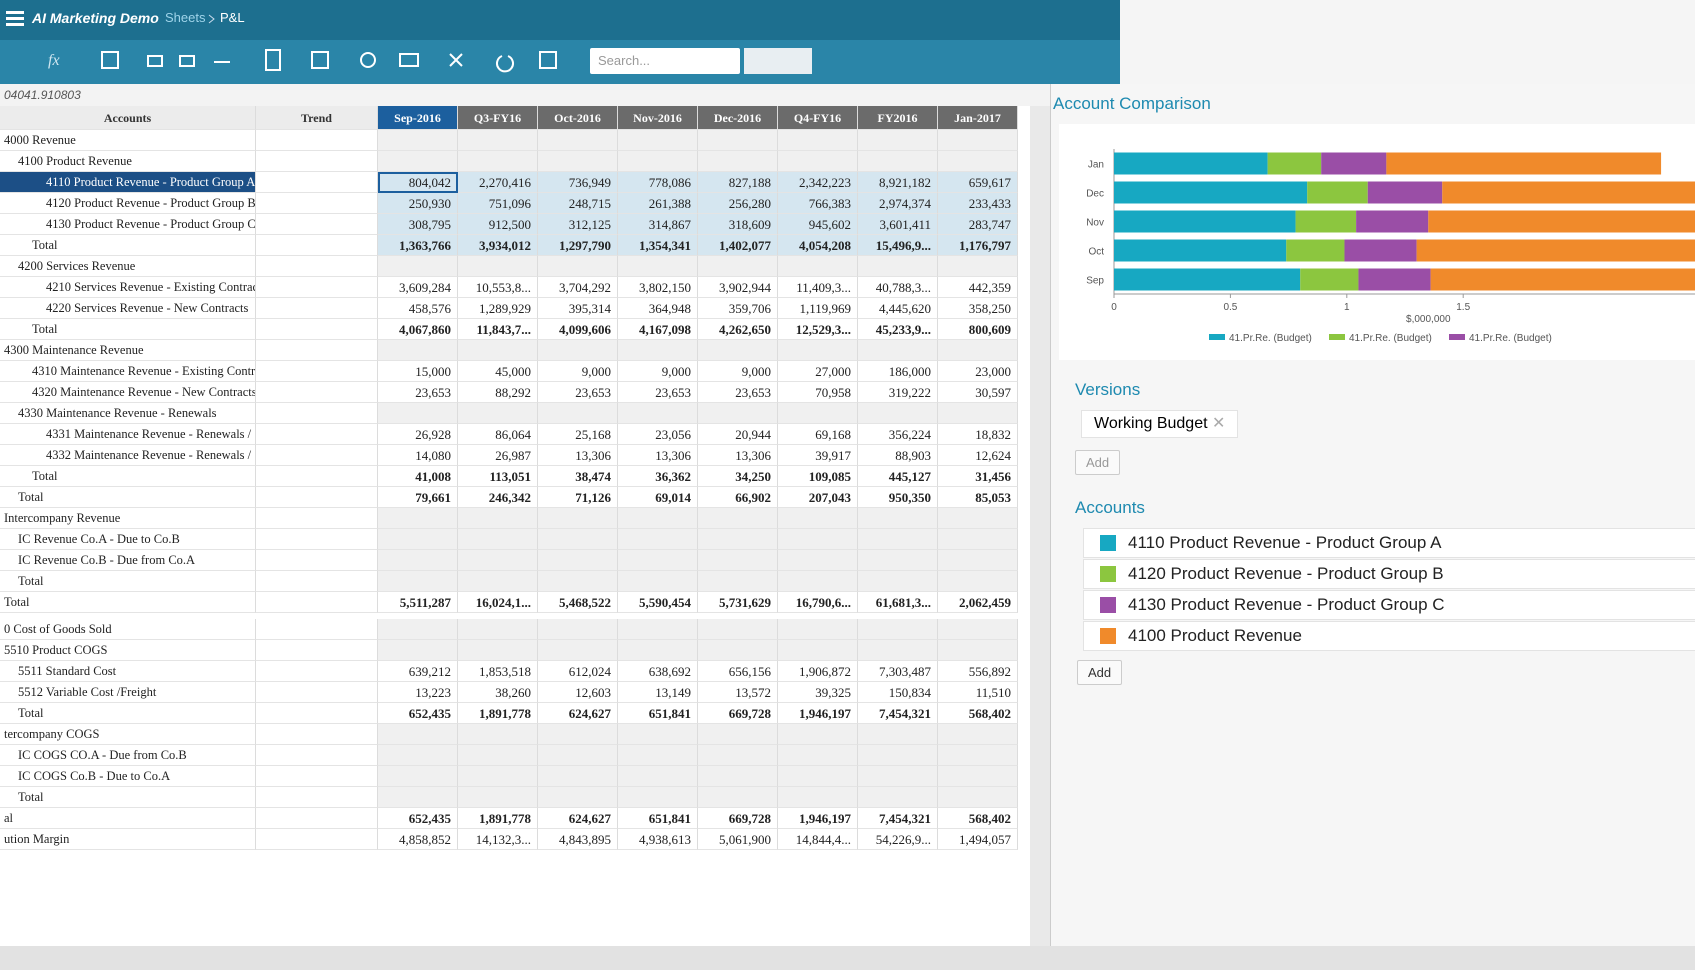 The width and height of the screenshot is (1695, 970). Describe the element at coordinates (658, 182) in the screenshot. I see `value-cell: 778,086` at that location.